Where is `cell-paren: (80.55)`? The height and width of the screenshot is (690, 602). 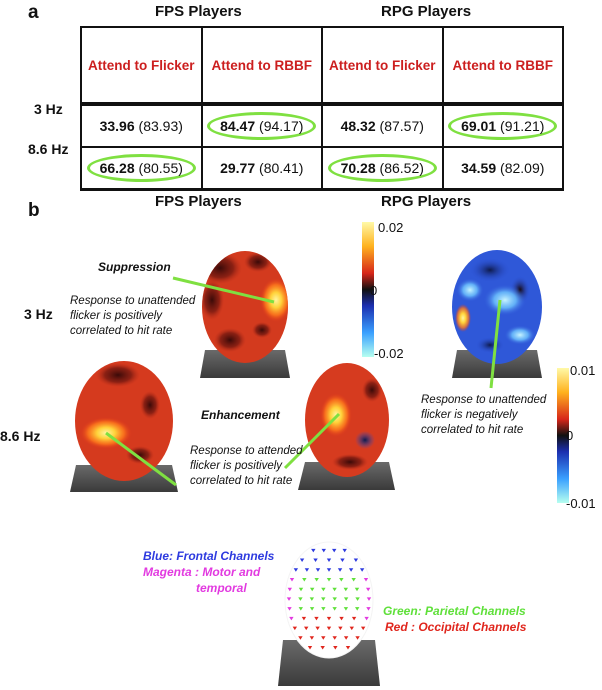
cell-paren: (80.55) is located at coordinates (160, 168).